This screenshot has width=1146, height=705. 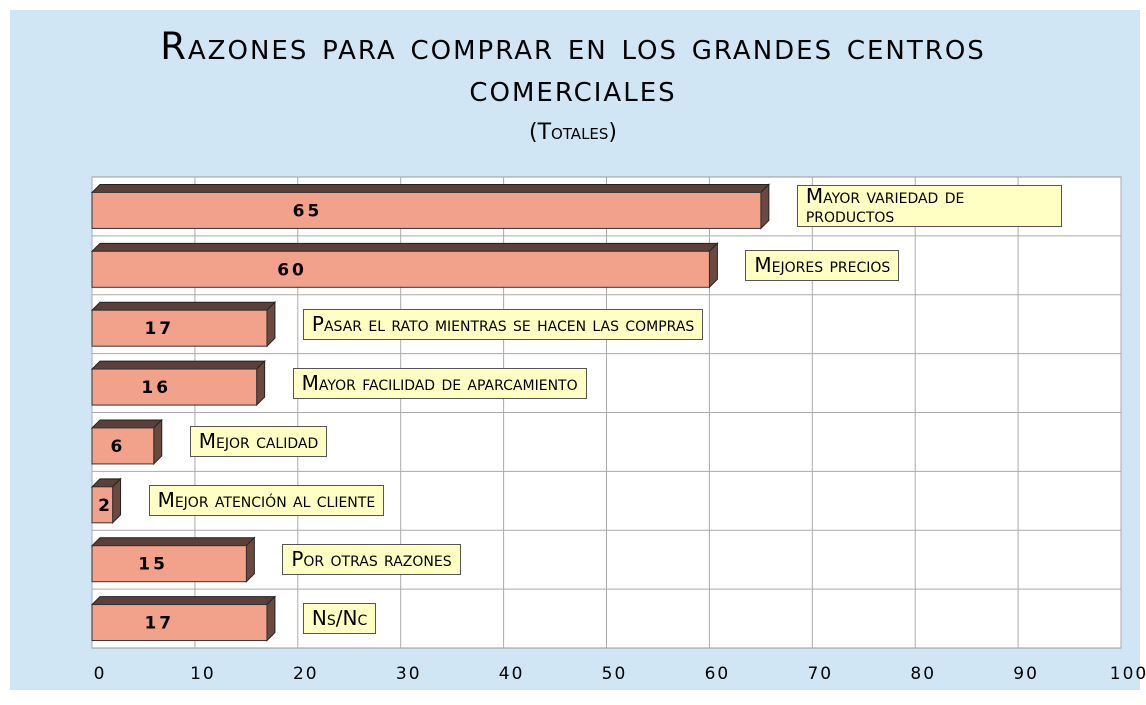 What do you see at coordinates (1026, 674) in the screenshot?
I see `x-tick-label: 90` at bounding box center [1026, 674].